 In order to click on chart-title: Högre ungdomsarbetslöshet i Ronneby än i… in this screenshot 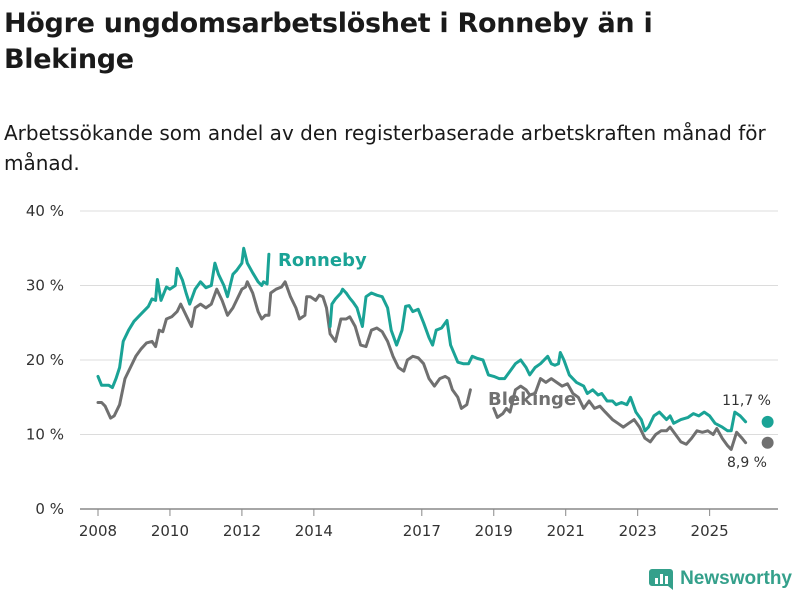, I will do `click(328, 41)`.